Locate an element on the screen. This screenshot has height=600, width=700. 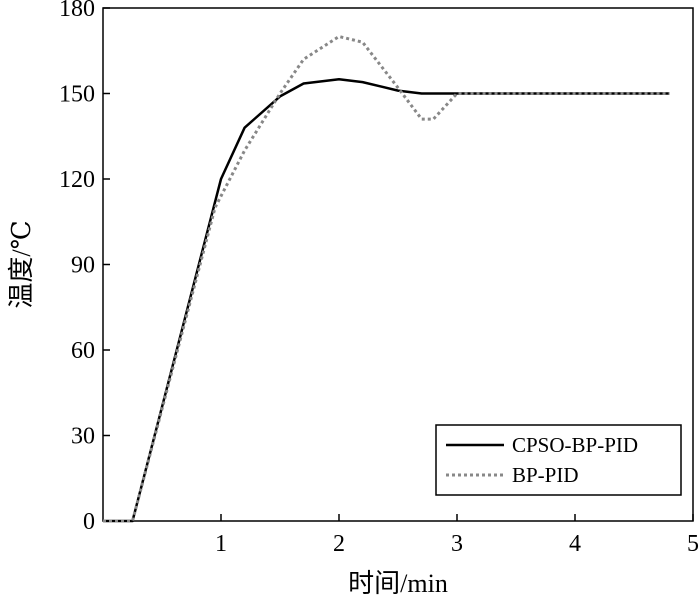
legend-label: CPSO-BP-PID is located at coordinates (575, 445).